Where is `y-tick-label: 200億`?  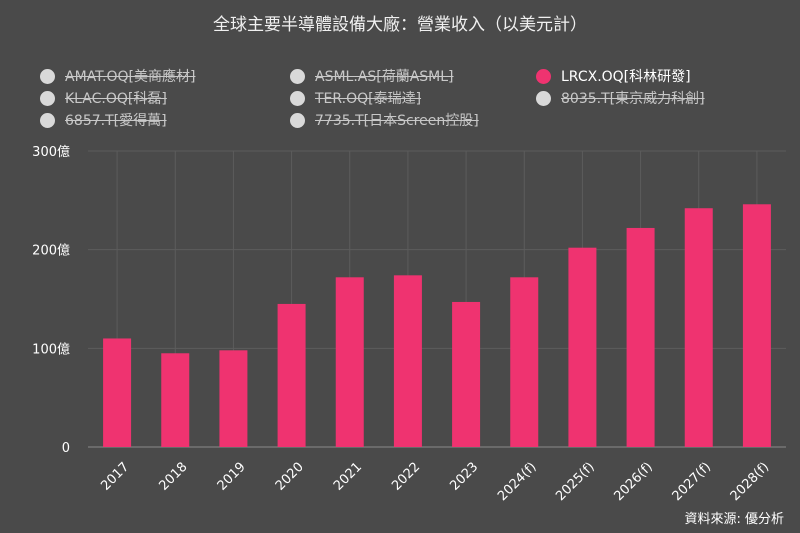
y-tick-label: 200億 is located at coordinates (51, 251).